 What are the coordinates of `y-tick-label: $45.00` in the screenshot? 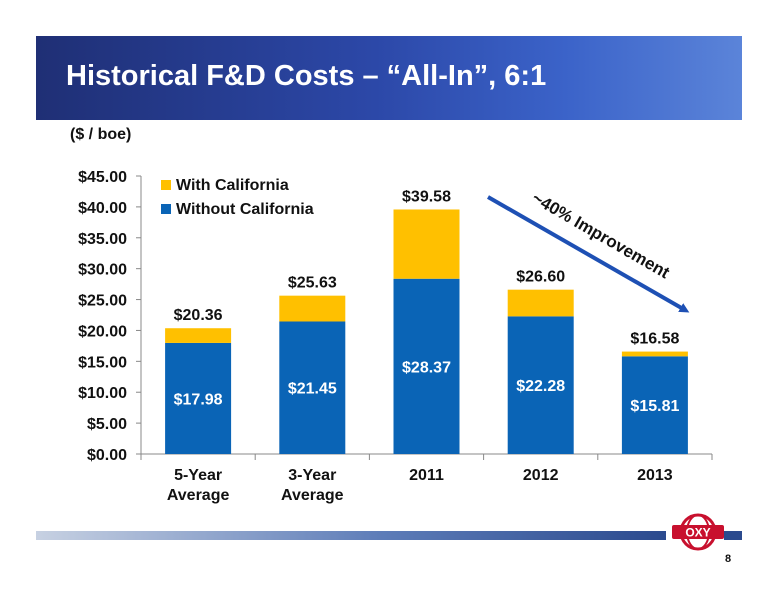 It's located at (102, 177).